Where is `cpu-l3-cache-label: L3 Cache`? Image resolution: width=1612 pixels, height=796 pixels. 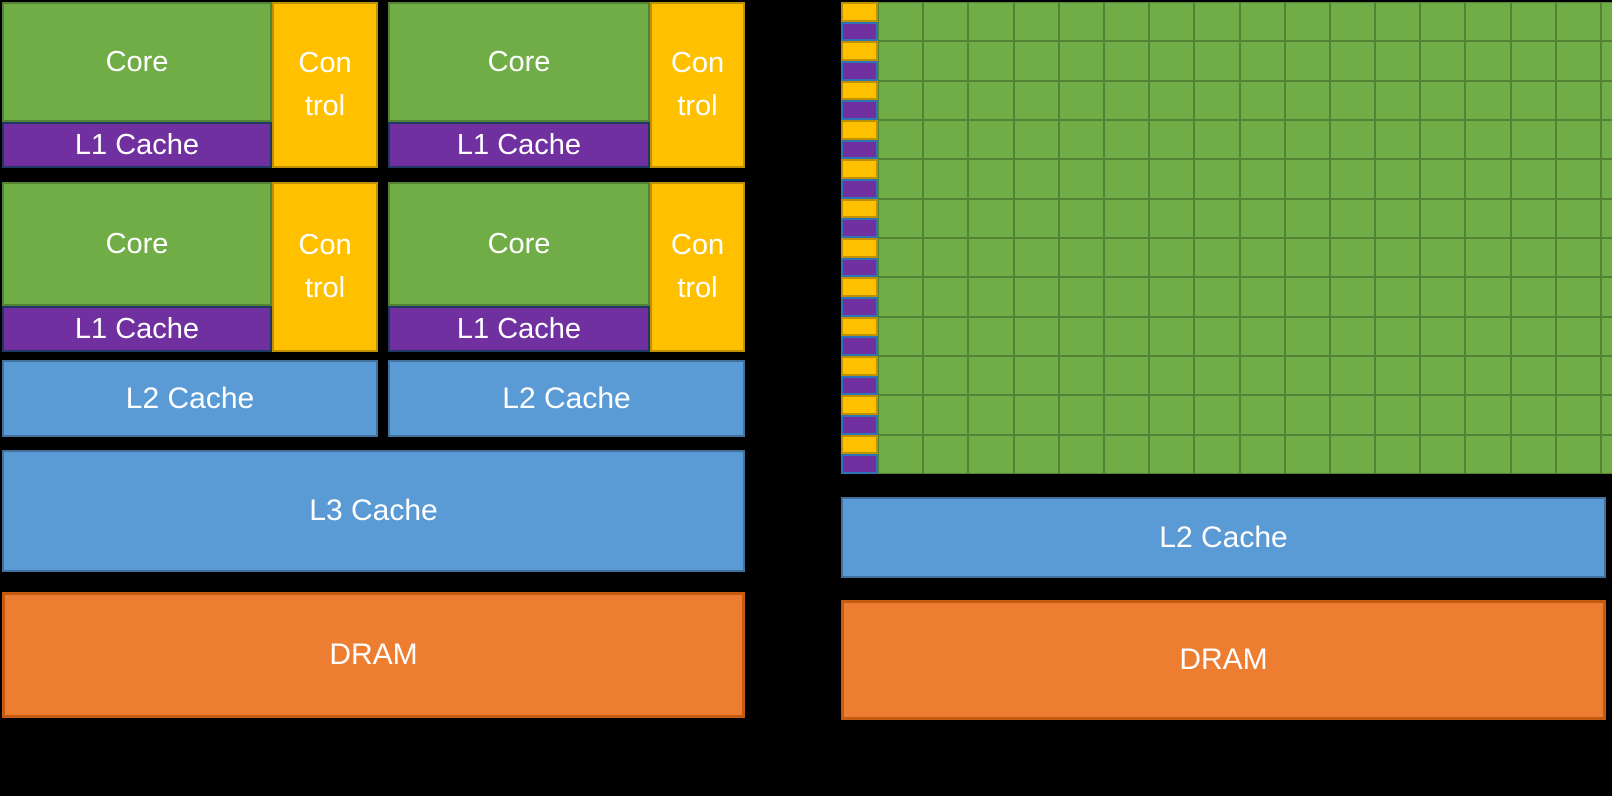
cpu-l3-cache-label: L3 Cache is located at coordinates (373, 510).